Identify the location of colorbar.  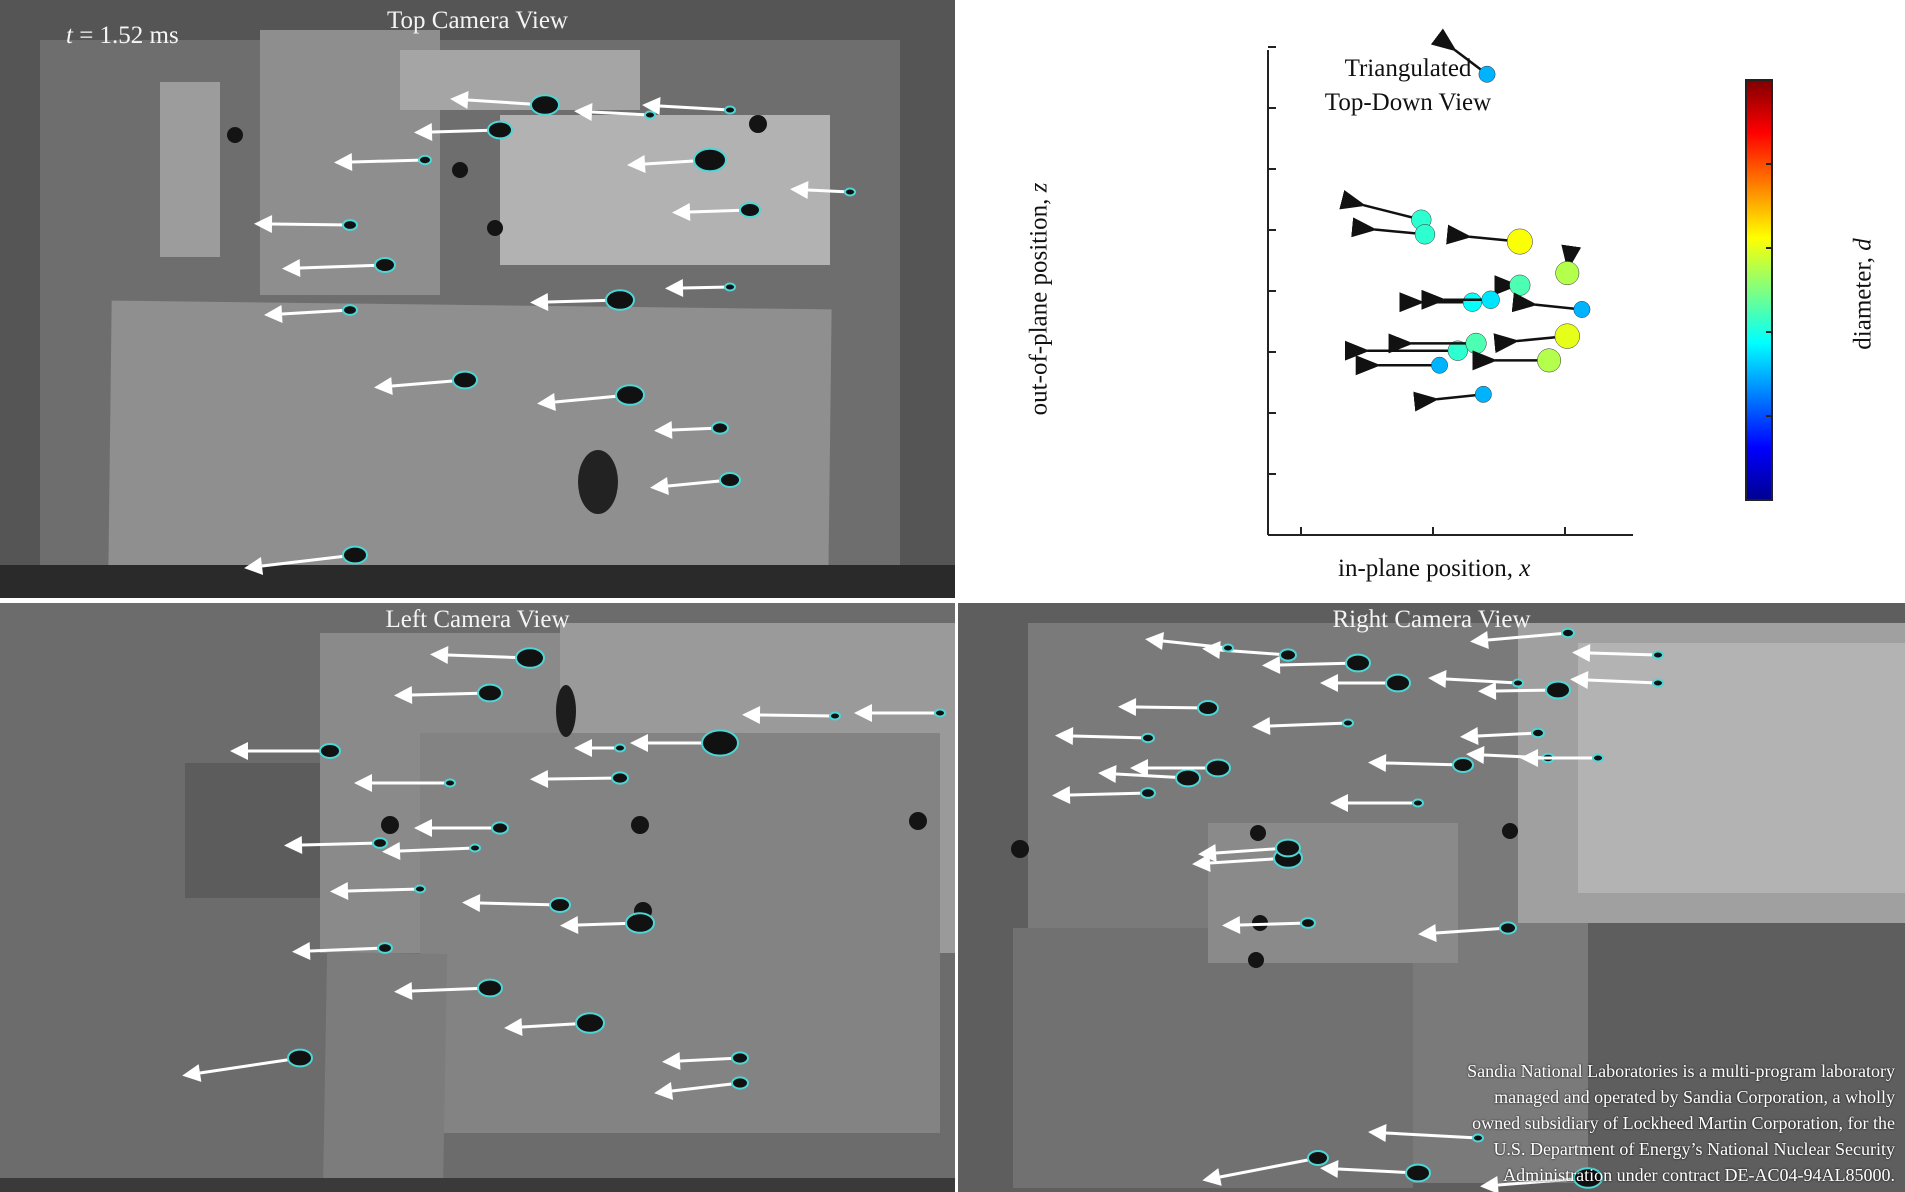
(1759, 290).